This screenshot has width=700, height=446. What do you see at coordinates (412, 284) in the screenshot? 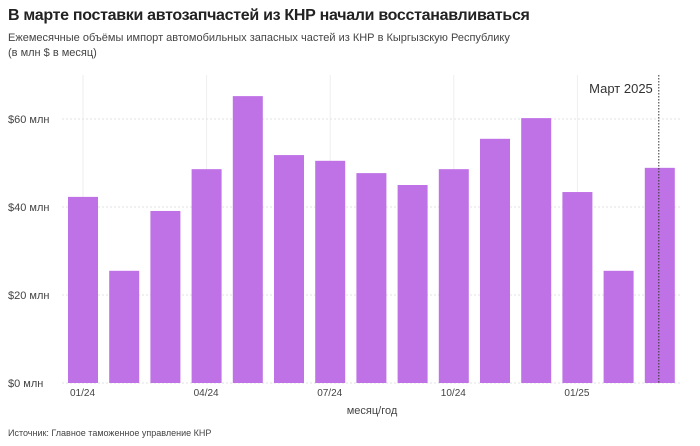
I see `bar-09/24` at bounding box center [412, 284].